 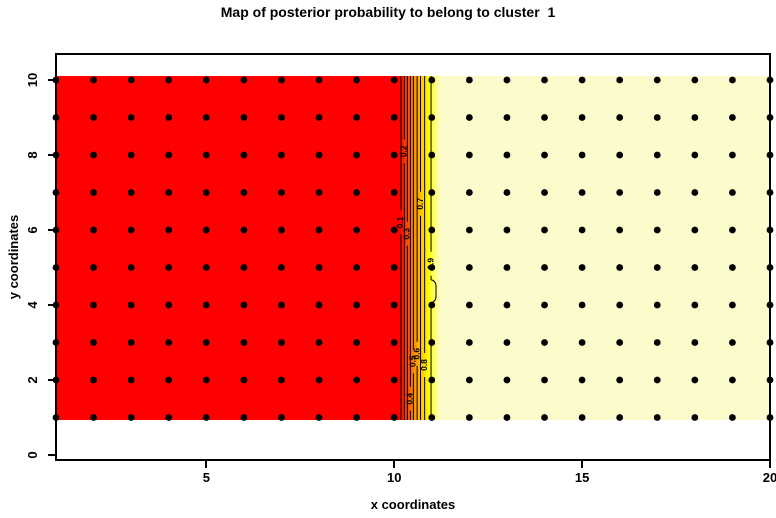 I want to click on y-axis-title: y coordinates, so click(x=13, y=257).